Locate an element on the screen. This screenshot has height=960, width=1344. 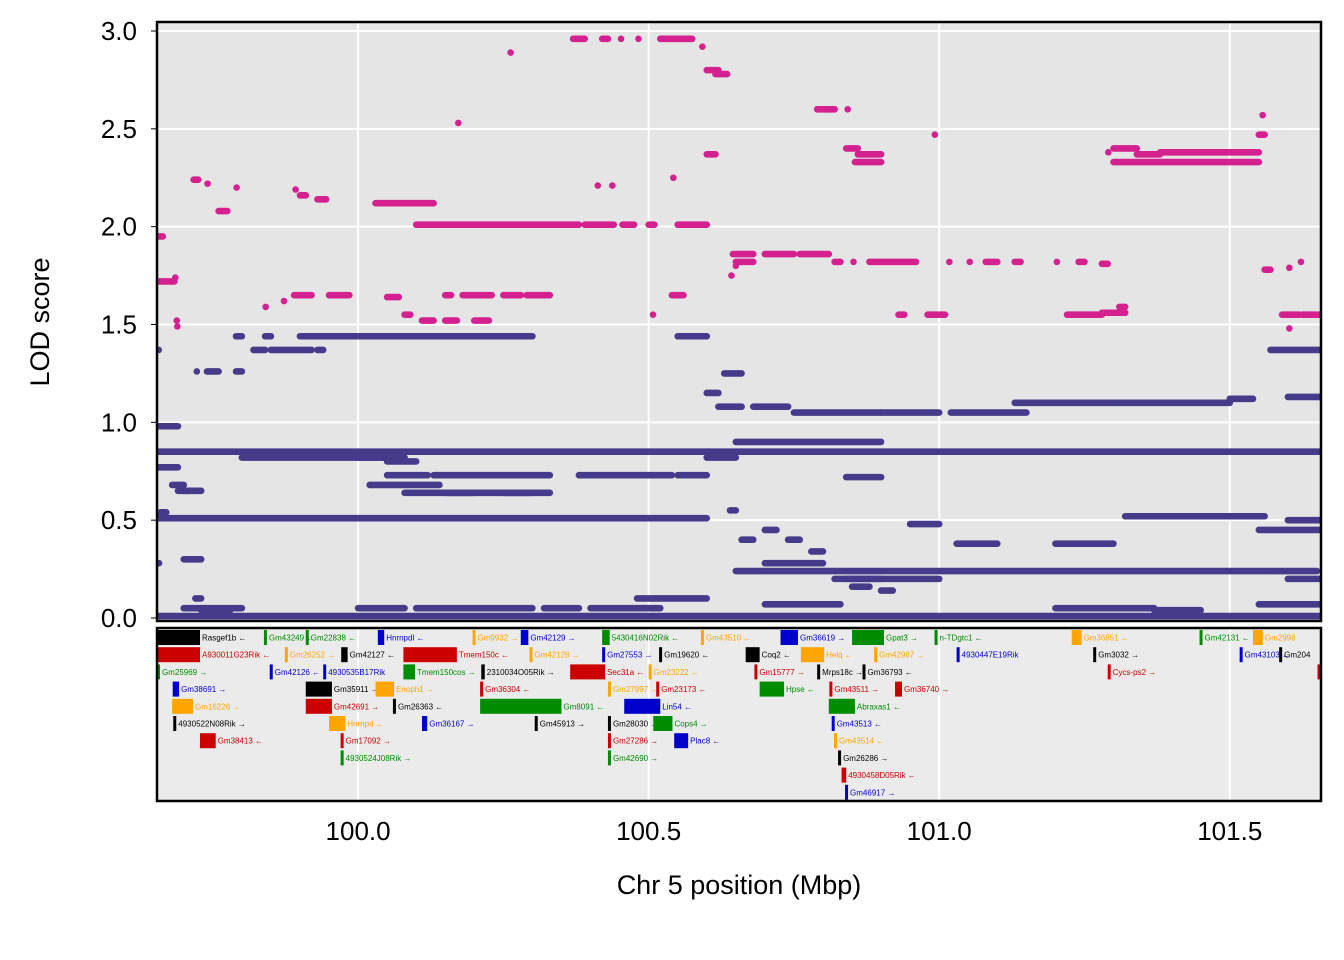
gene: Gm26252 → is located at coordinates (309, 655).